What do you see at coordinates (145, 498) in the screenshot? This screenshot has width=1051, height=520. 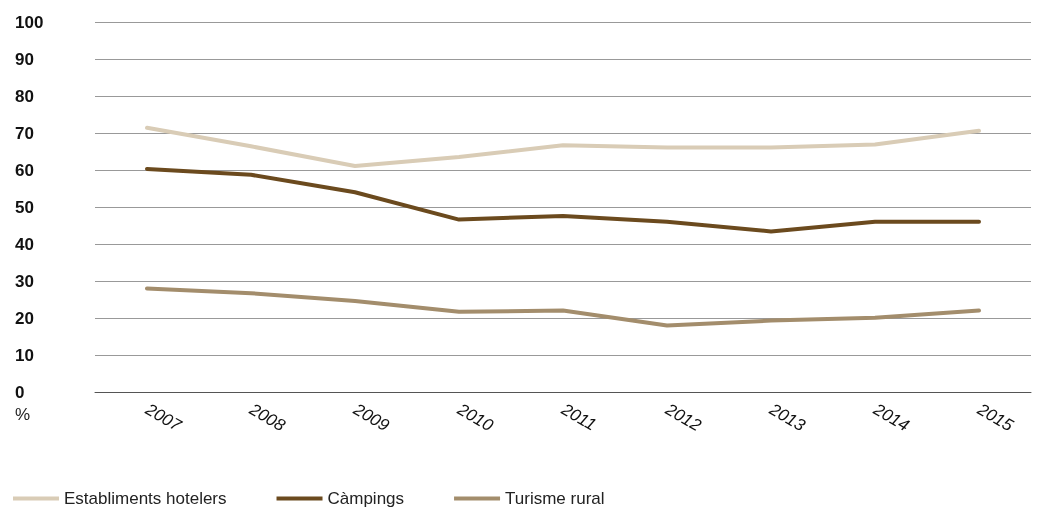 I see `legend-label: Establiments hotelers` at bounding box center [145, 498].